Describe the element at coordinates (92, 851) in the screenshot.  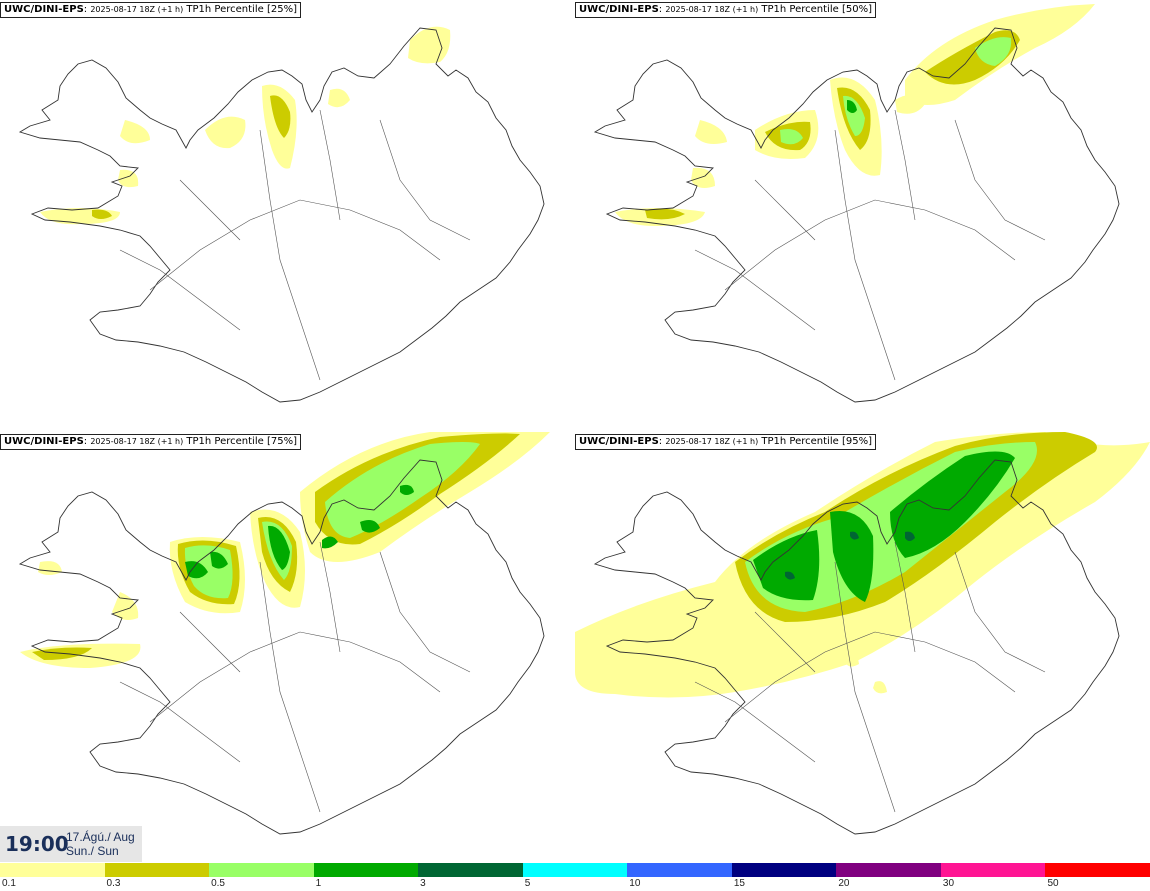
I see `date-line-2: Sun./ Sun` at that location.